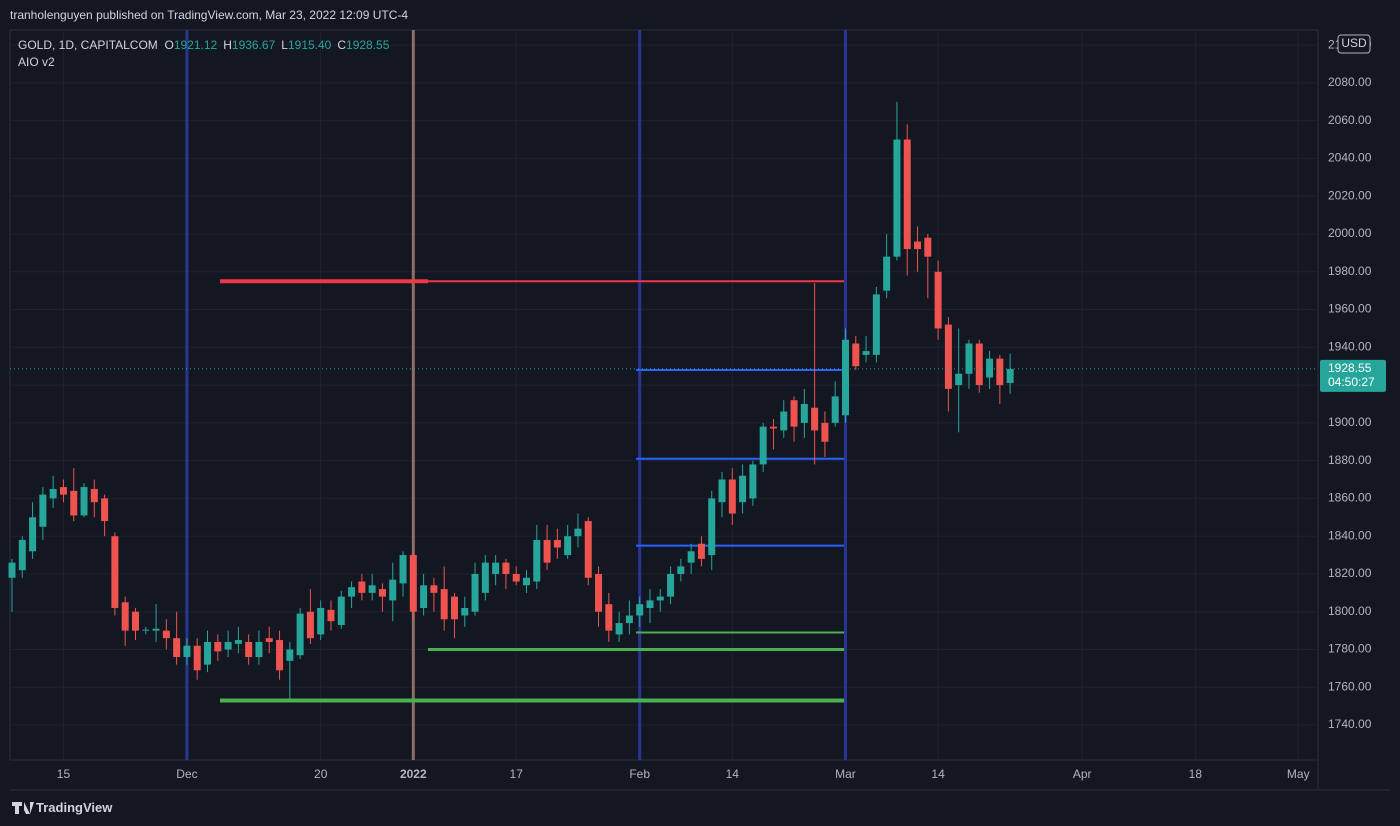 The image size is (1400, 826). Describe the element at coordinates (1196, 774) in the screenshot. I see `x-tick-label: 18` at that location.